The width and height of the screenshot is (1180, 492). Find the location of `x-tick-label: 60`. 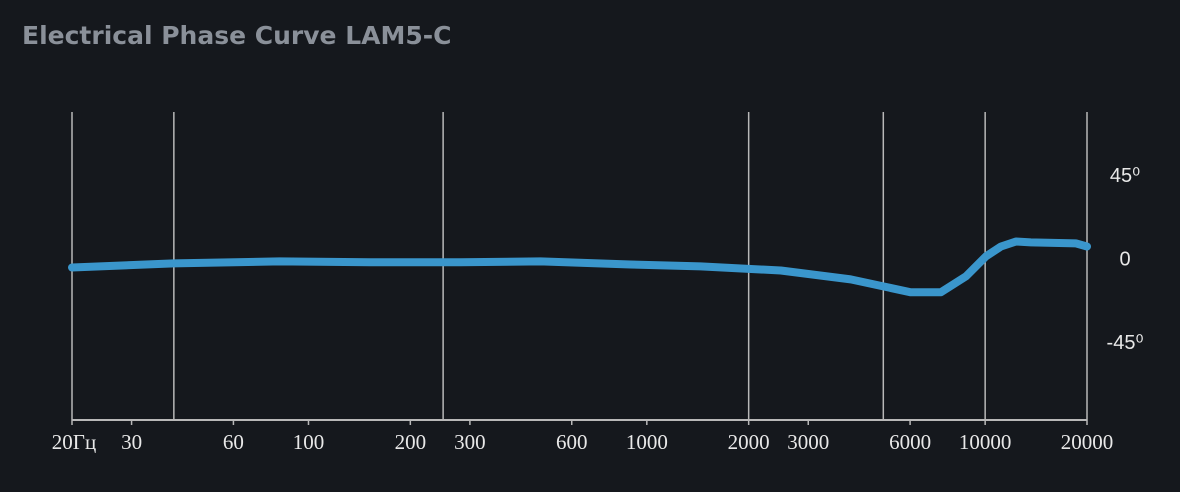

x-tick-label: 60 is located at coordinates (233, 442).